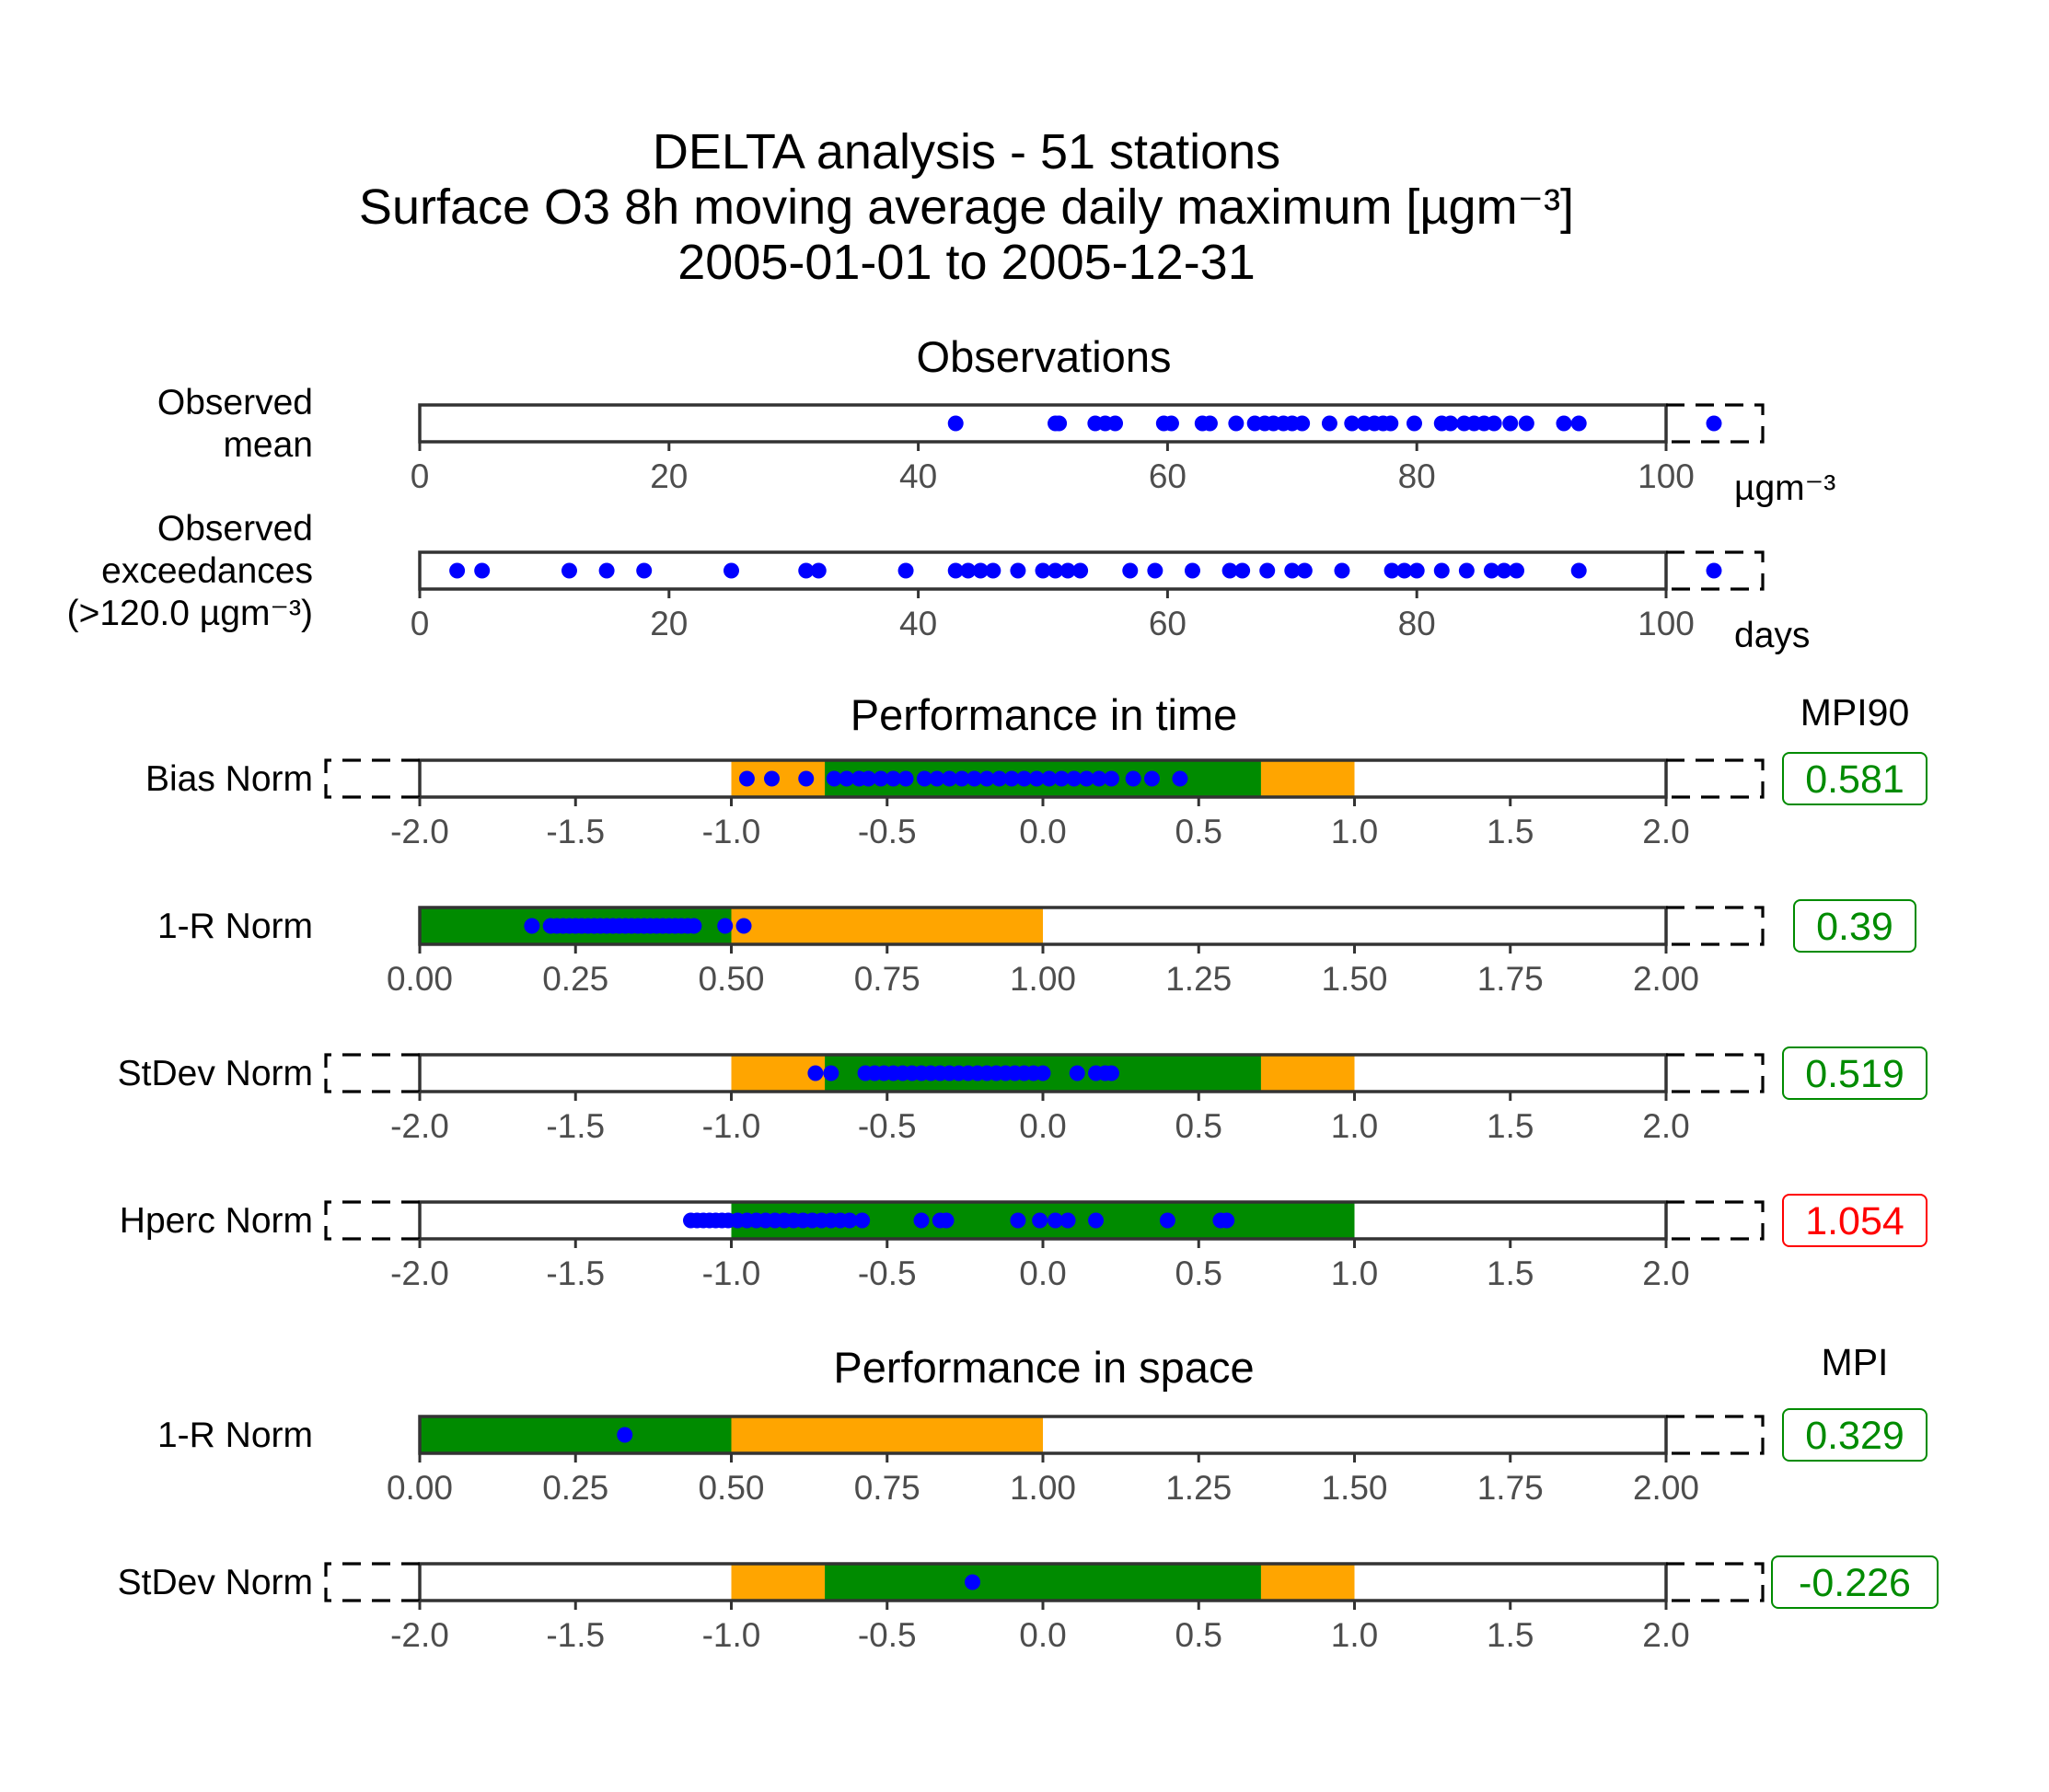 Image resolution: width=2049 pixels, height=1792 pixels. Describe the element at coordinates (669, 624) in the screenshot. I see `tick-label-1-1: 20` at that location.